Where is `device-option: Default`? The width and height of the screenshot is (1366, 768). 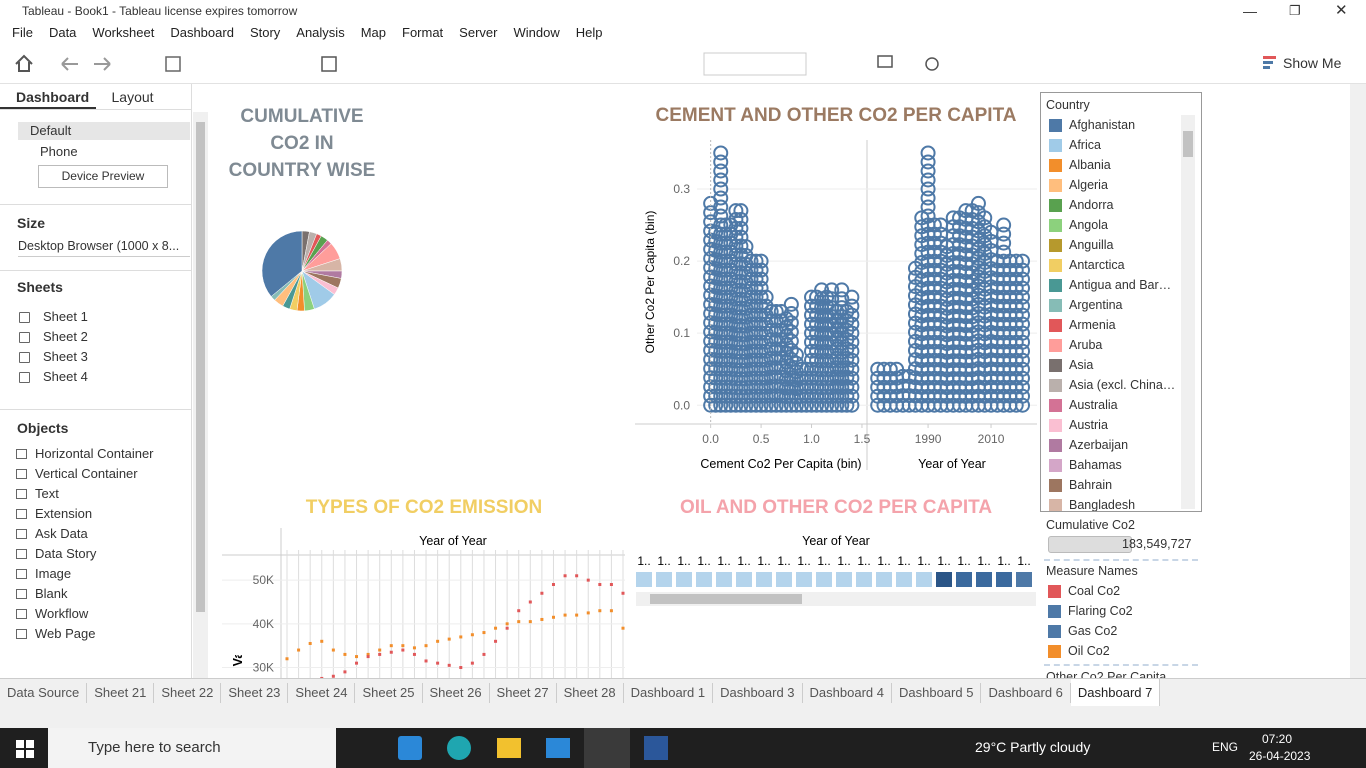 device-option: Default is located at coordinates (104, 131).